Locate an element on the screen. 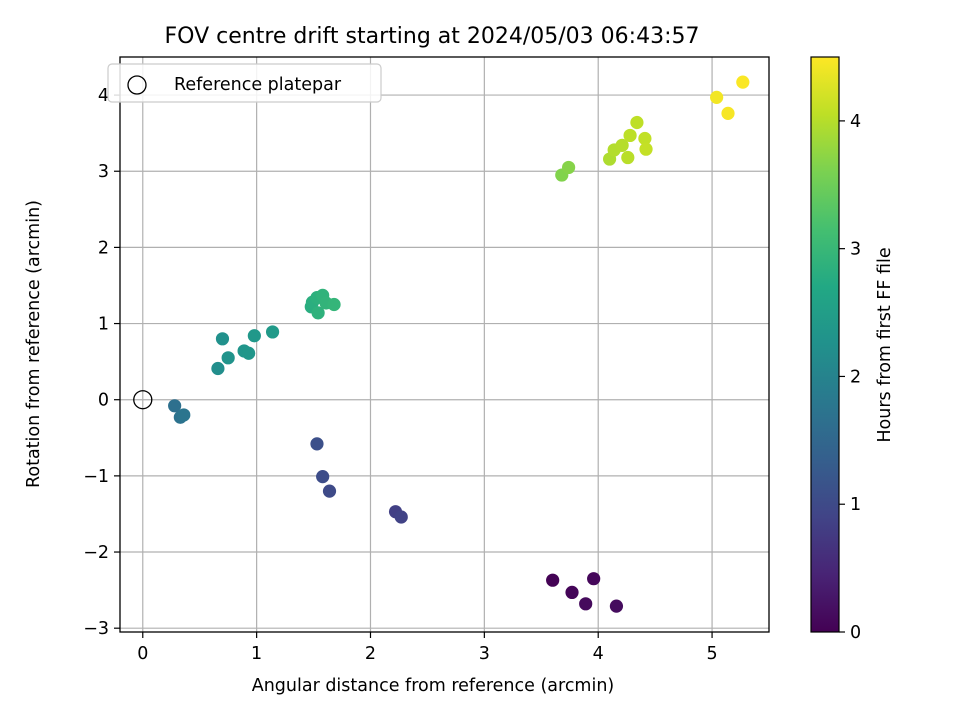 Image resolution: width=960 pixels, height=720 pixels. y-tick-label: 4 is located at coordinates (103, 96).